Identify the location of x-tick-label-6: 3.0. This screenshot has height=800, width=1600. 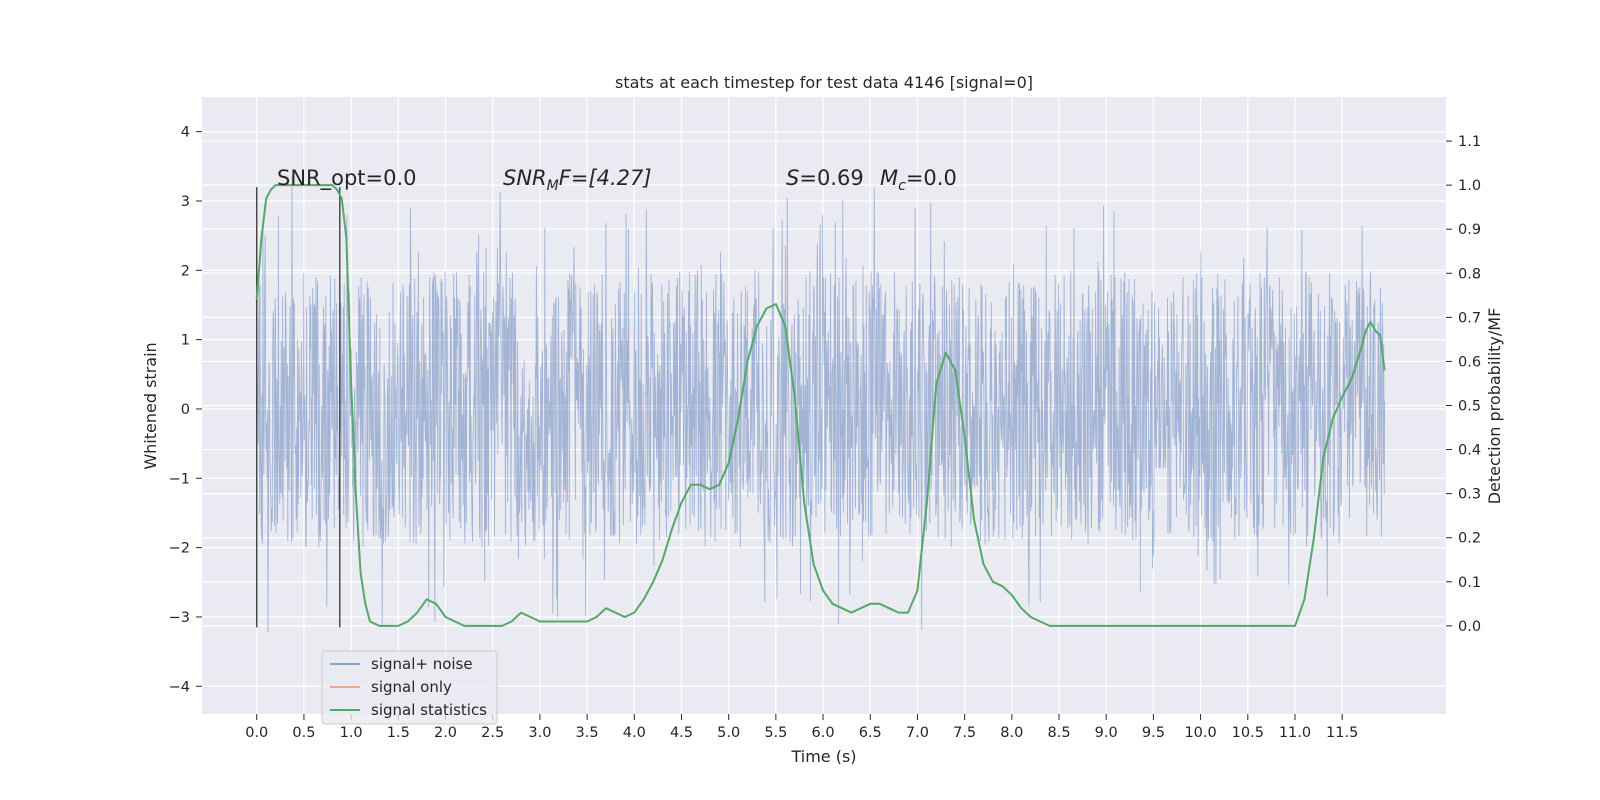
(539, 733).